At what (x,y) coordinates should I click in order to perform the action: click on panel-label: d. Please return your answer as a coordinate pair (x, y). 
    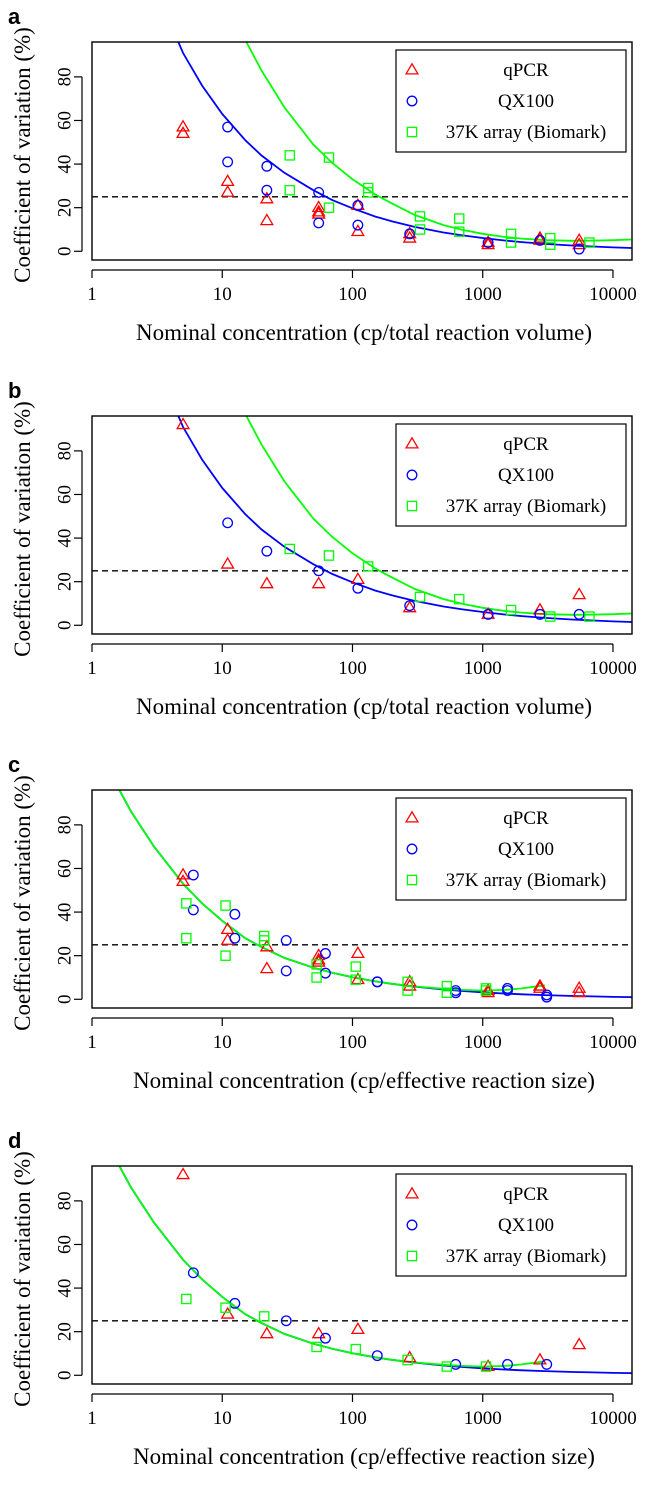
    Looking at the image, I should click on (14, 1140).